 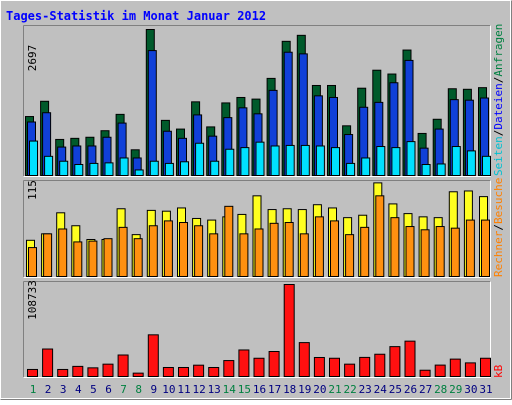 What do you see at coordinates (381, 389) in the screenshot?
I see `day-label: 24` at bounding box center [381, 389].